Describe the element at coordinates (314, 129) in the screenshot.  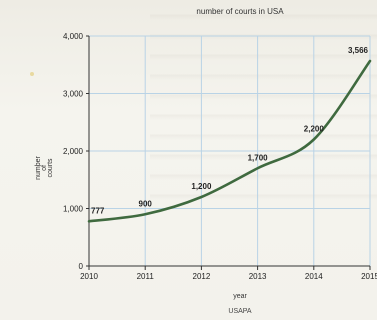
I see `data-label: 2,200` at that location.